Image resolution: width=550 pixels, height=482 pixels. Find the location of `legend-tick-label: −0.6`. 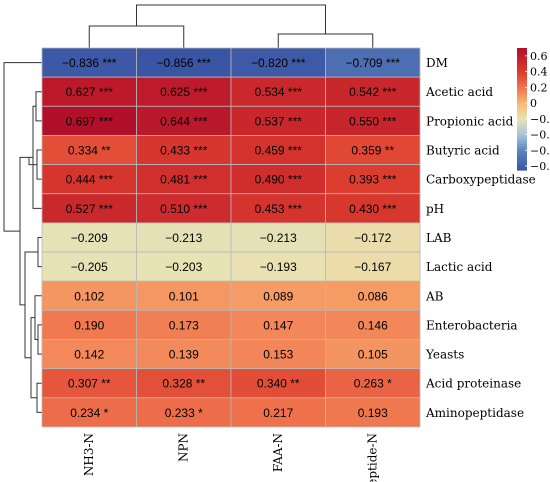

legend-tick-label: −0.6 is located at coordinates (540, 150).